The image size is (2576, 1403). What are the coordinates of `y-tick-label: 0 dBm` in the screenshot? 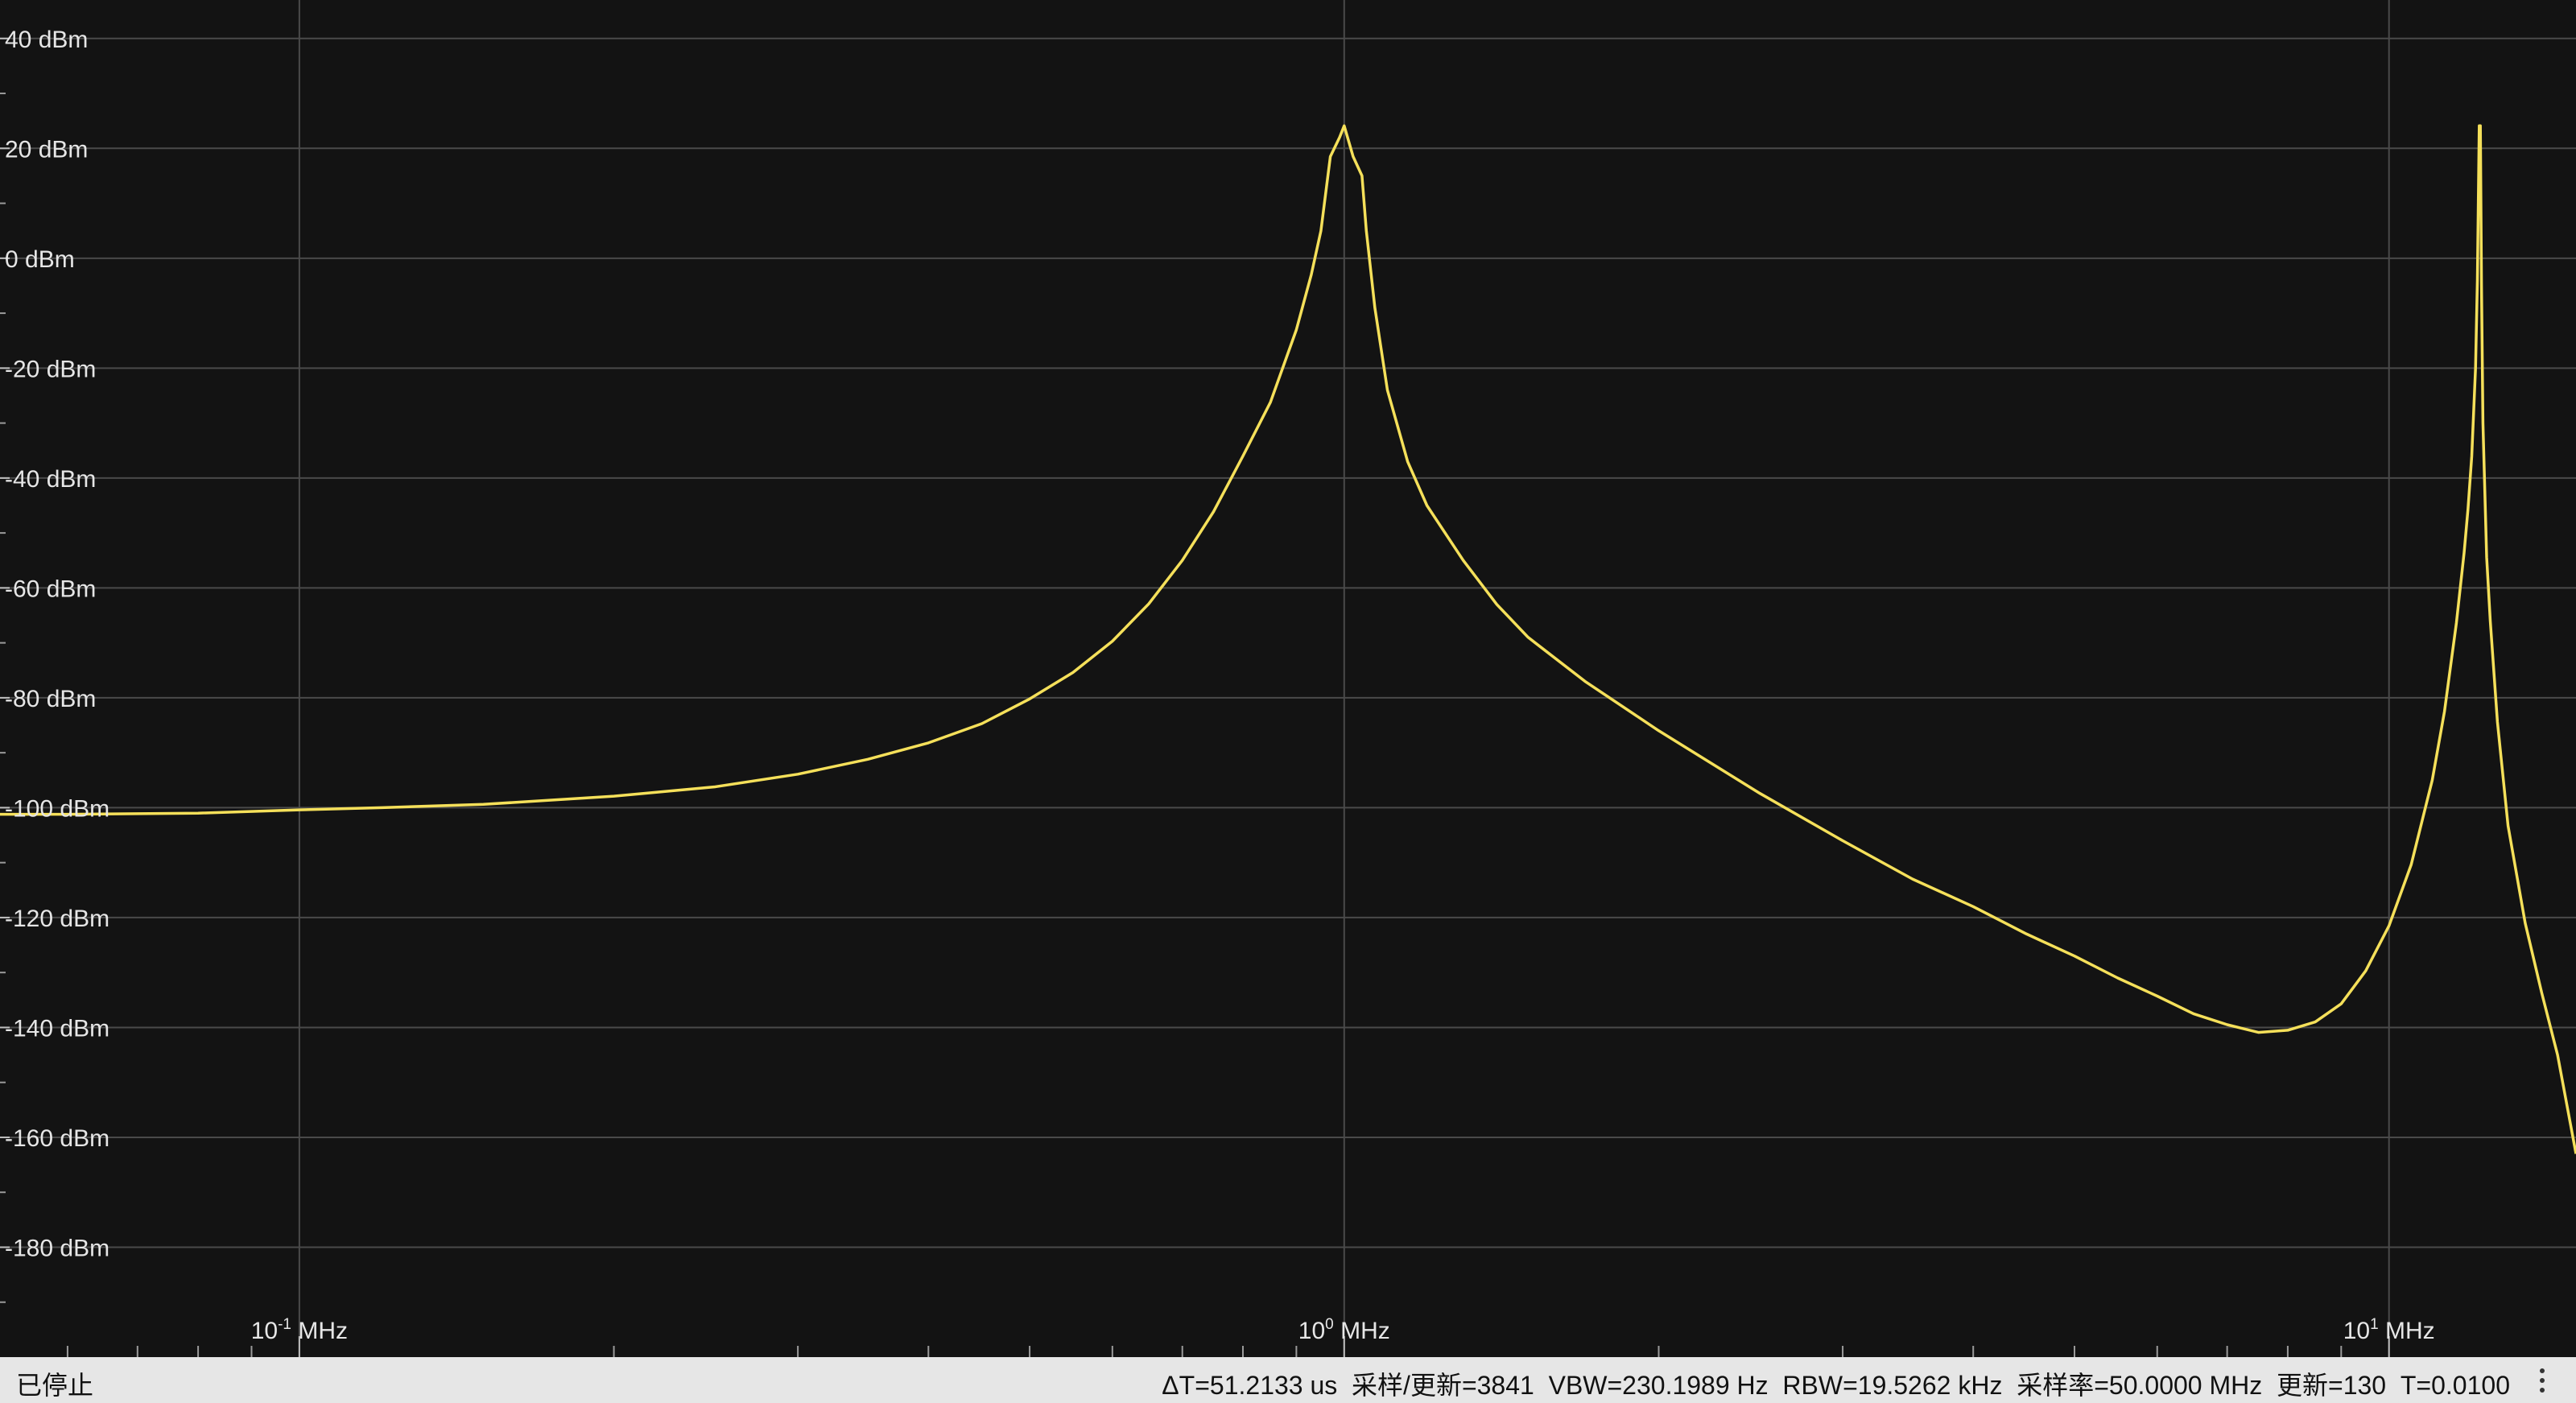 It's located at (40, 259).